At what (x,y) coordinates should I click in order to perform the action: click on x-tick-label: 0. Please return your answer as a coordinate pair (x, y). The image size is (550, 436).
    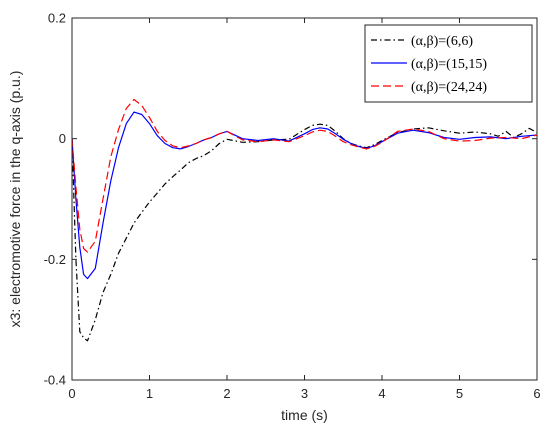
    Looking at the image, I should click on (71, 393).